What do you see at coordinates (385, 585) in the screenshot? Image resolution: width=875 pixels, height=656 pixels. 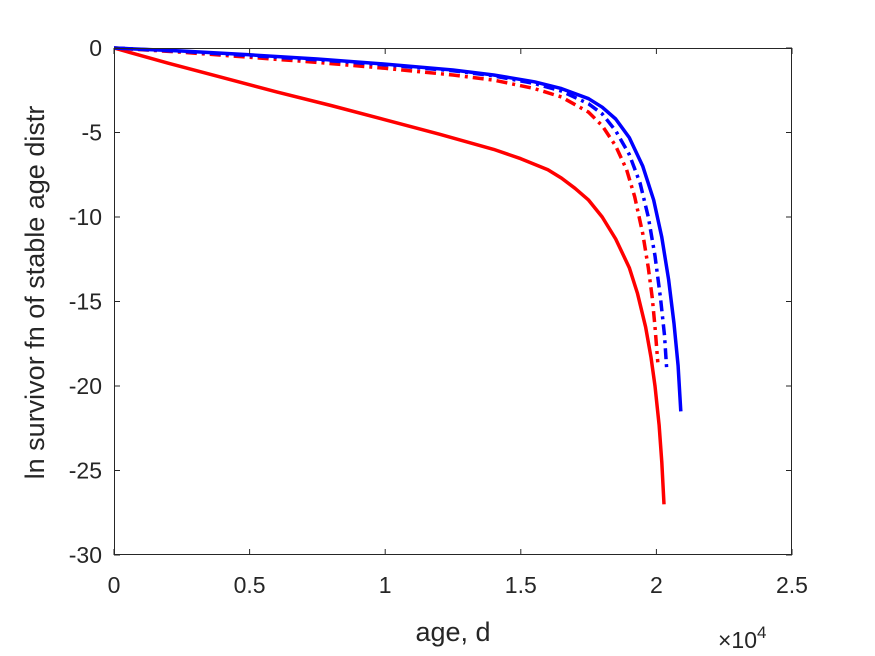 I see `x-tick-label: 1` at bounding box center [385, 585].